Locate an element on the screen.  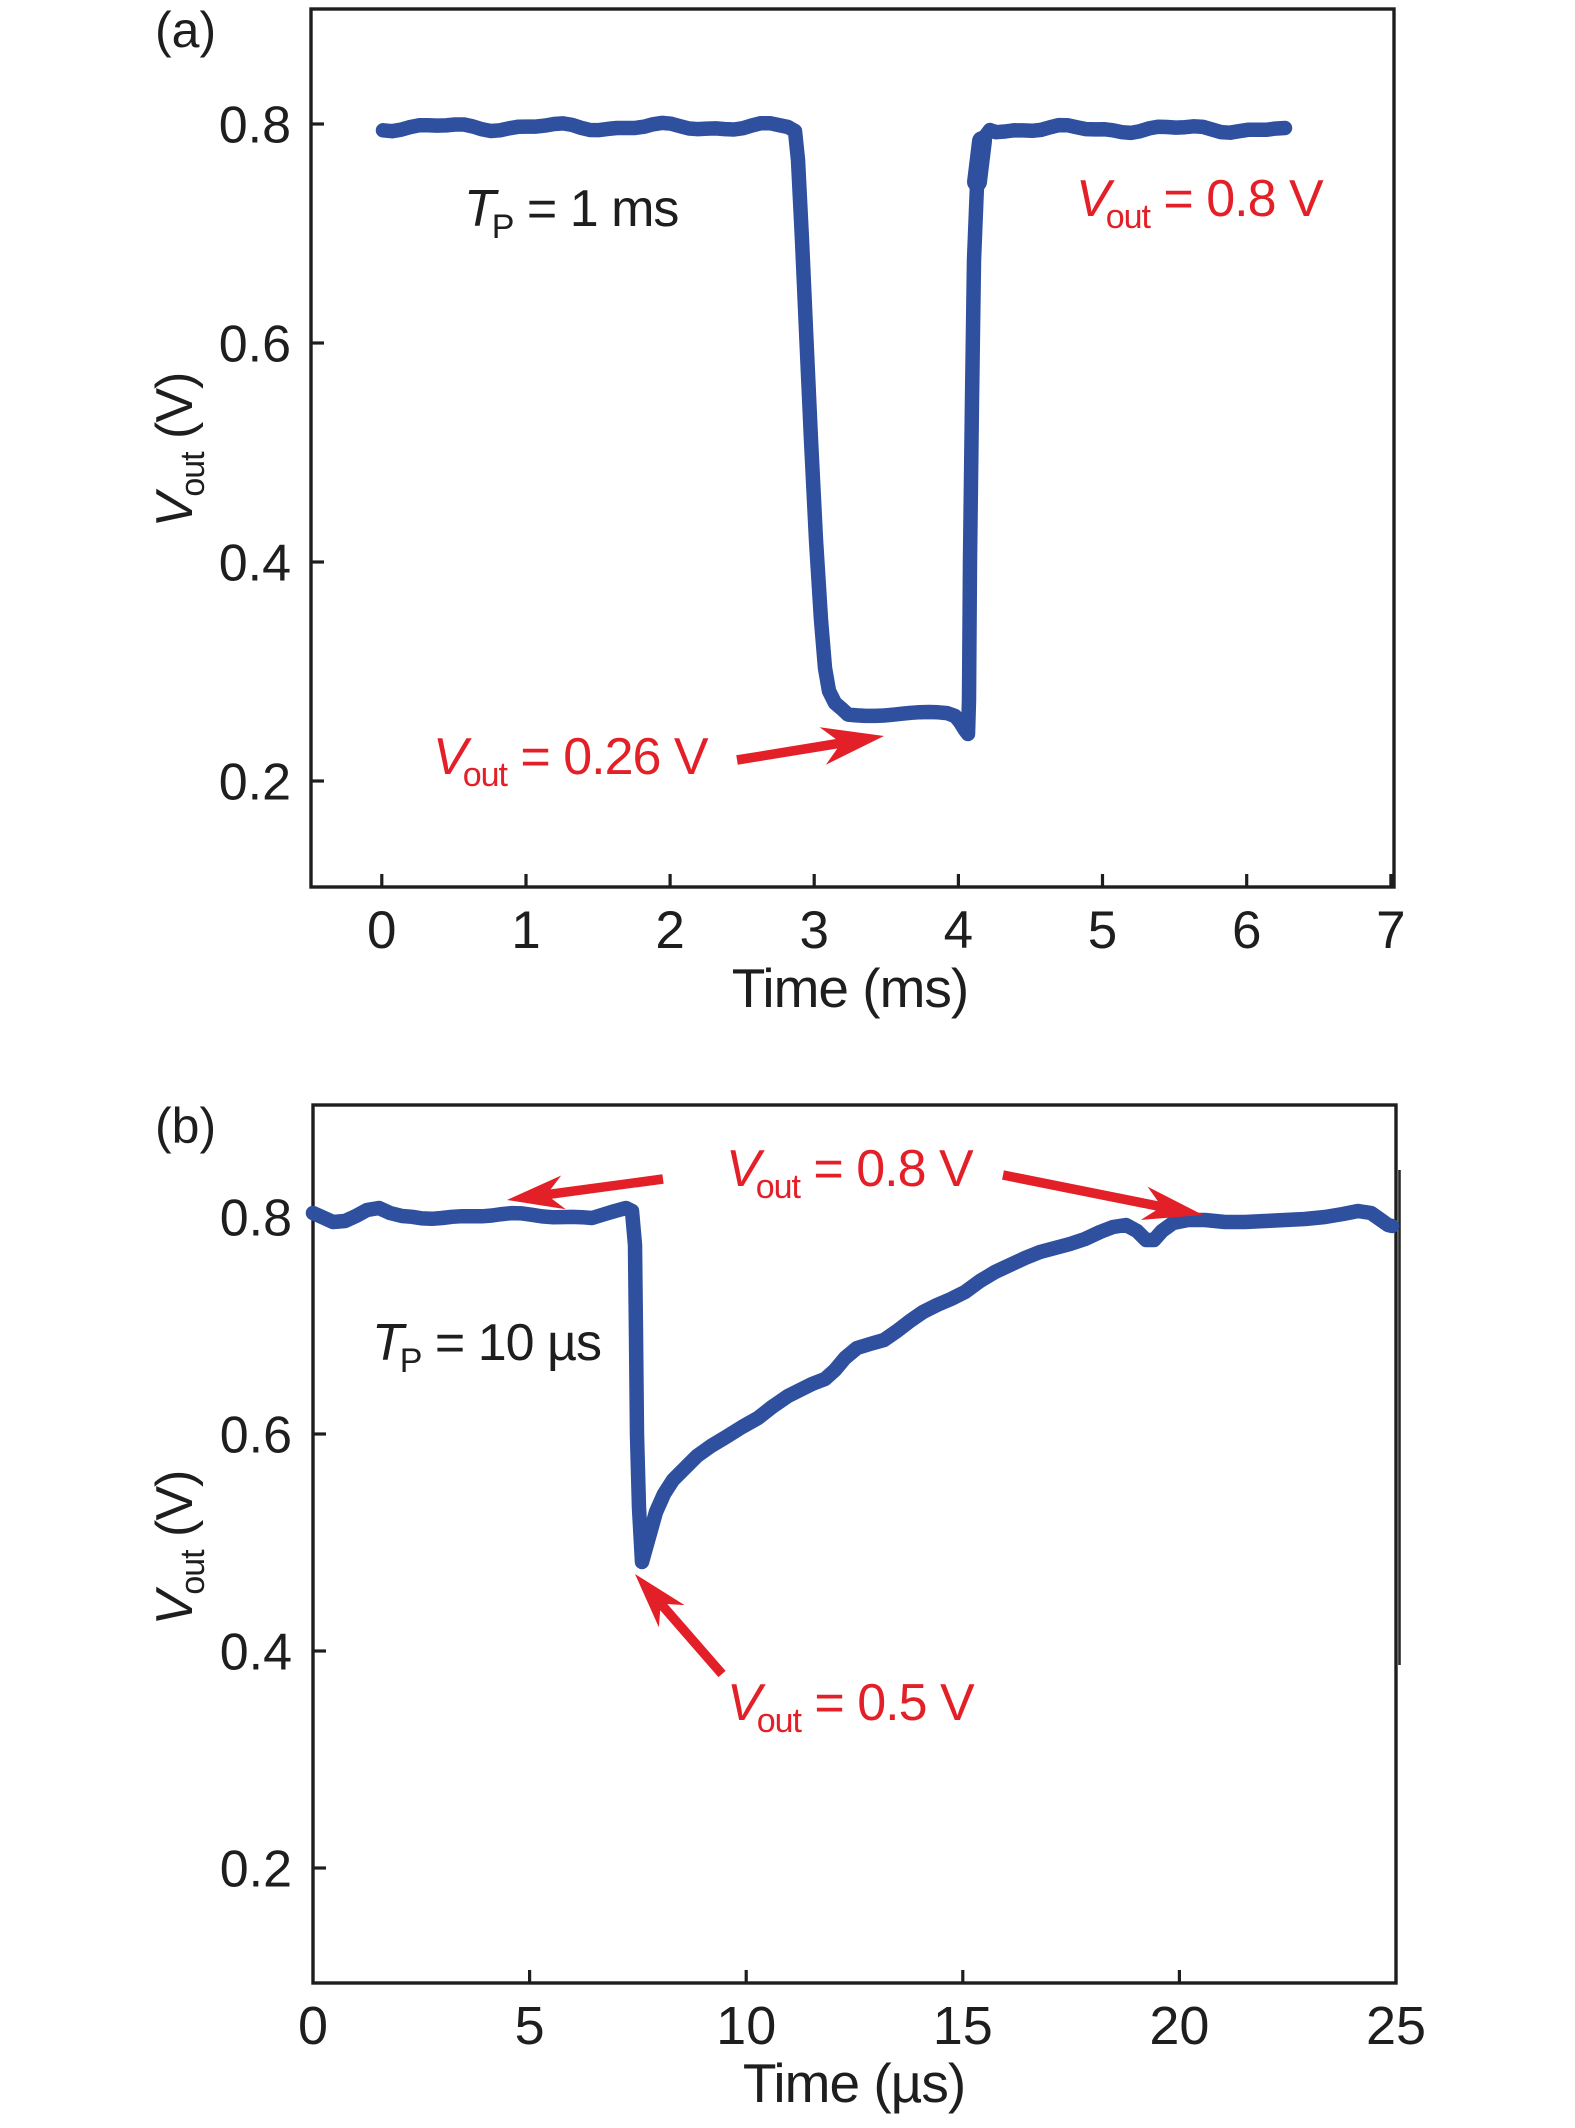
svg-text: 7 is located at coordinates (1390, 930).